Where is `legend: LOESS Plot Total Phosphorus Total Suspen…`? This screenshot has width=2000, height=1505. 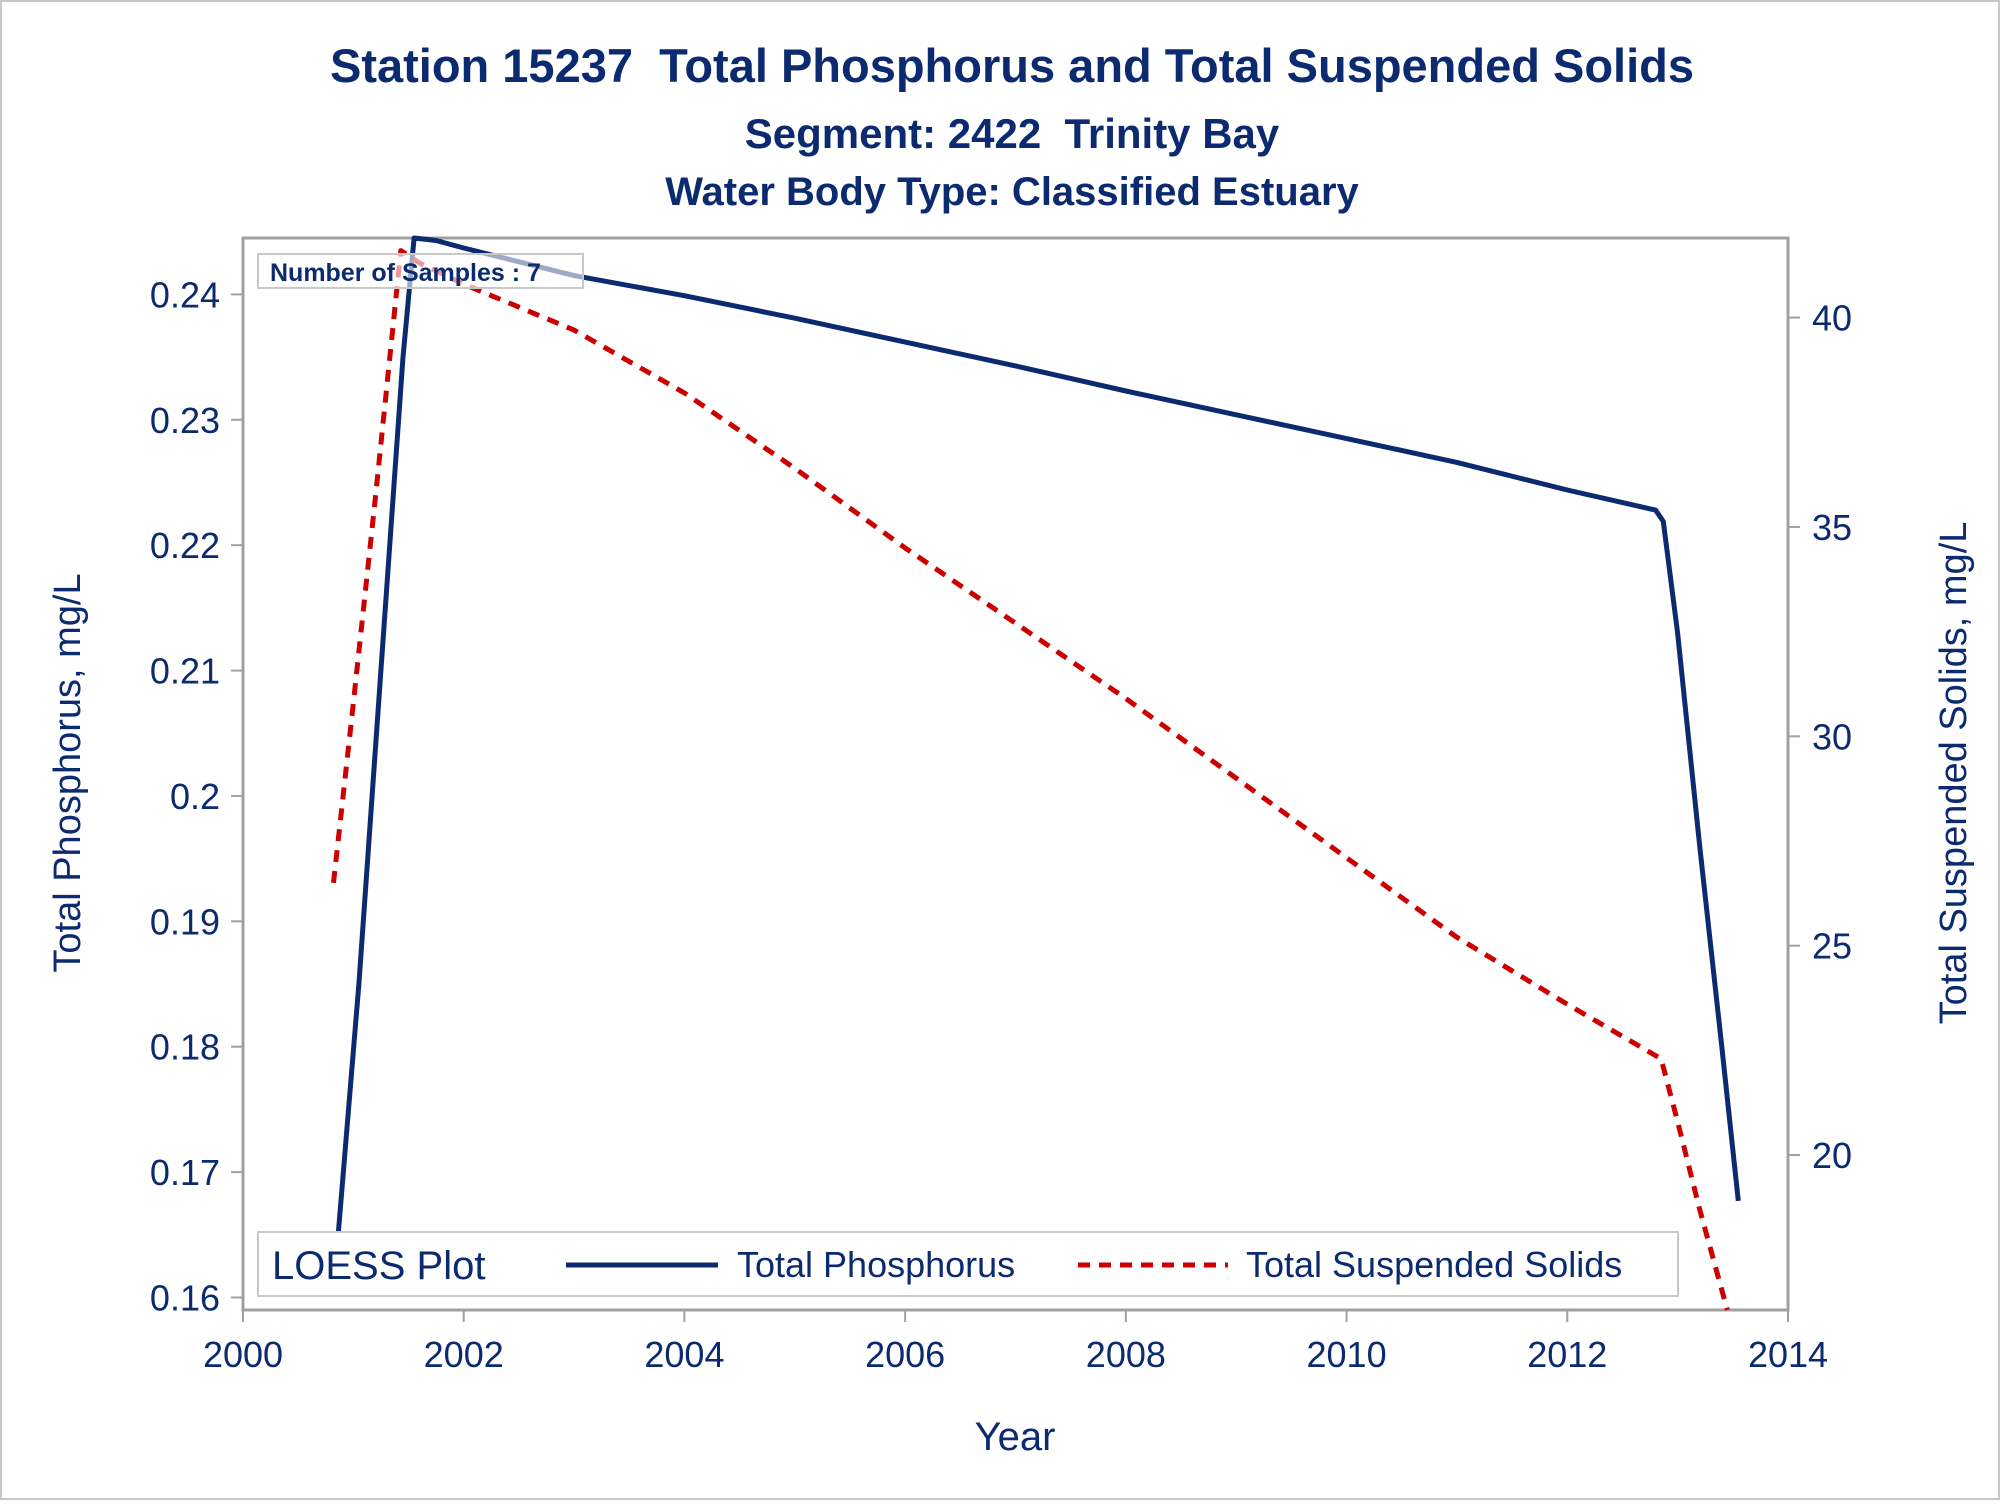 legend: LOESS Plot Total Phosphorus Total Suspen… is located at coordinates (968, 1264).